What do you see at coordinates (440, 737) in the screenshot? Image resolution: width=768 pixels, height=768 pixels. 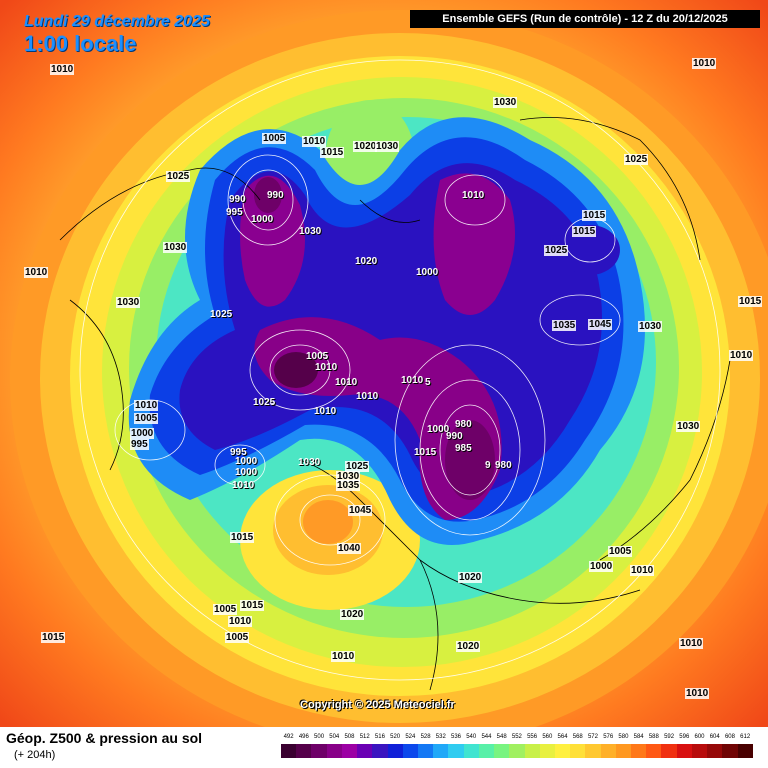 I see `scale-label: 532` at bounding box center [440, 737].